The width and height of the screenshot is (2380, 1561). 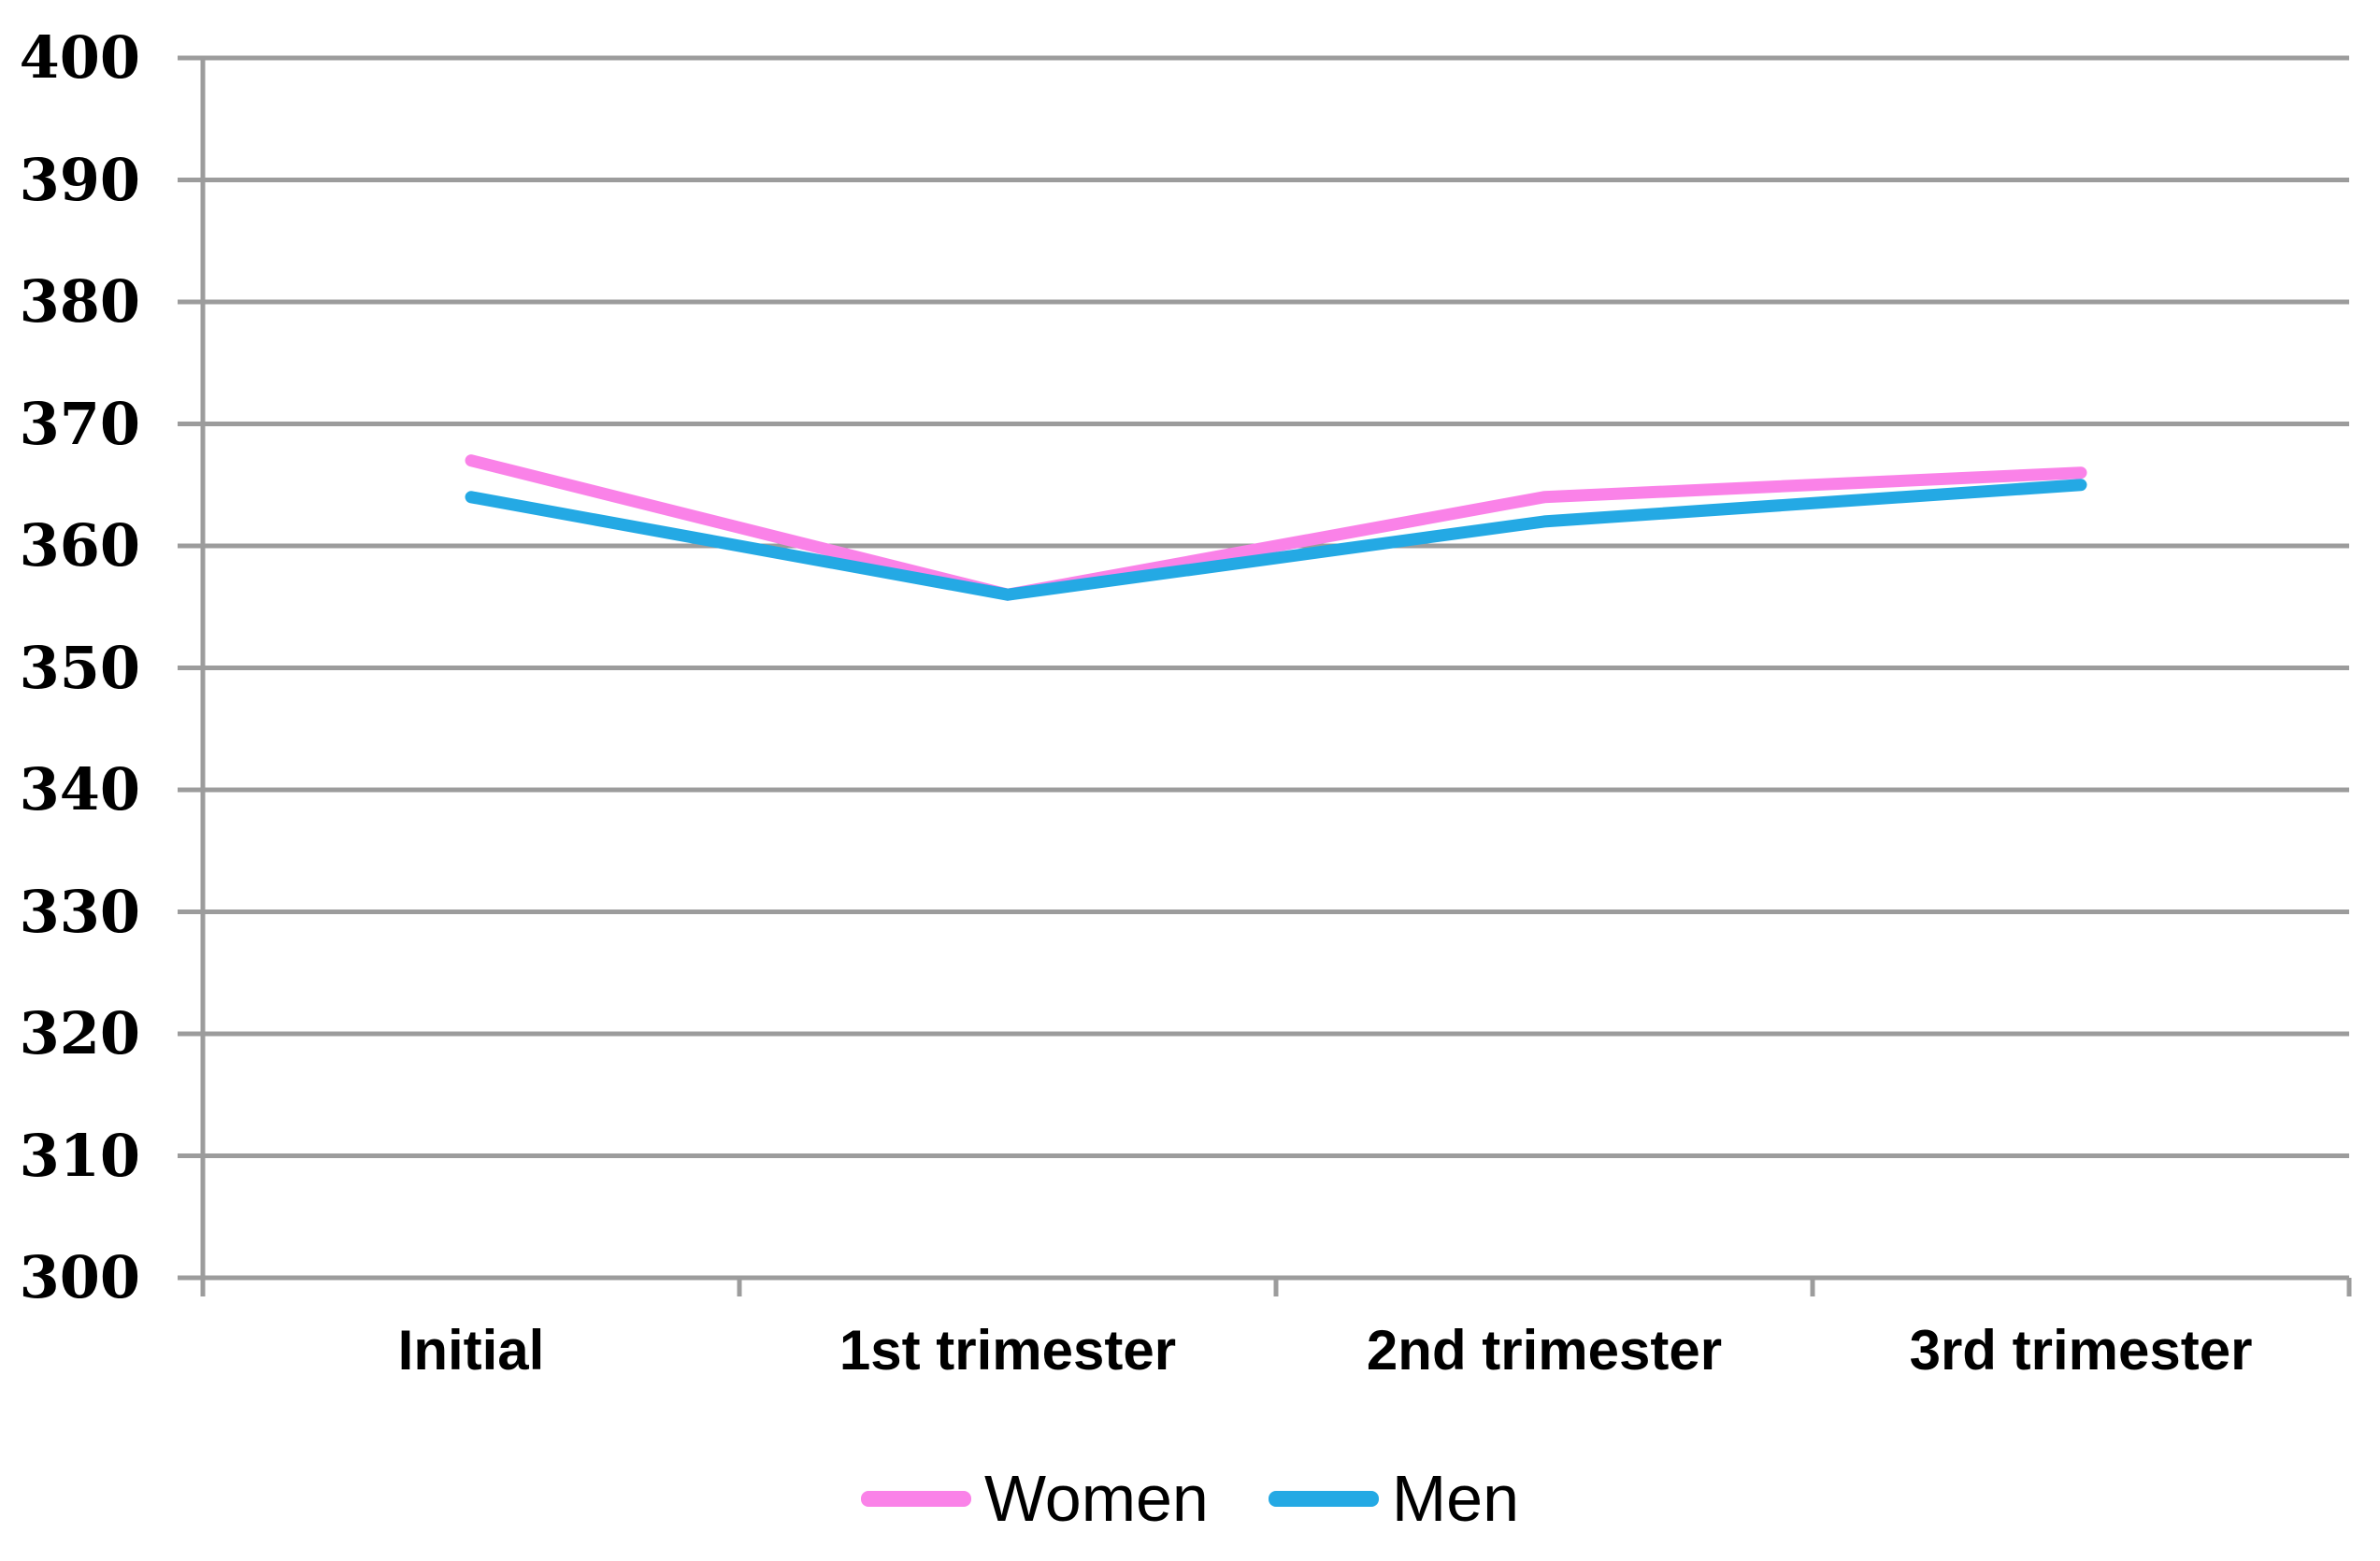 I want to click on y-tick-label: 310, so click(x=79, y=1155).